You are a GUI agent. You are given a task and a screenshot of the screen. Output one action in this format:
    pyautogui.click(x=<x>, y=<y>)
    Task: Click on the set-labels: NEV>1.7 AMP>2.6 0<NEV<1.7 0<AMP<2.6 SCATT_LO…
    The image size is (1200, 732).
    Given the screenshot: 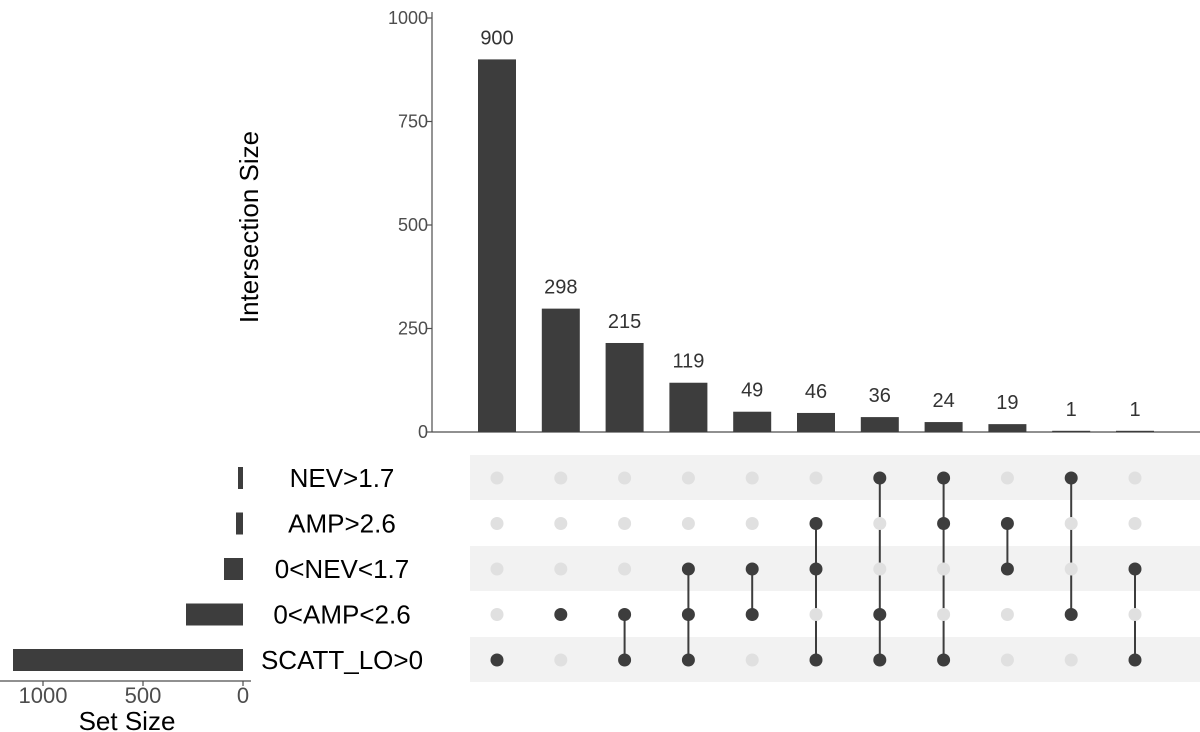 What is the action you would take?
    pyautogui.click(x=342, y=569)
    